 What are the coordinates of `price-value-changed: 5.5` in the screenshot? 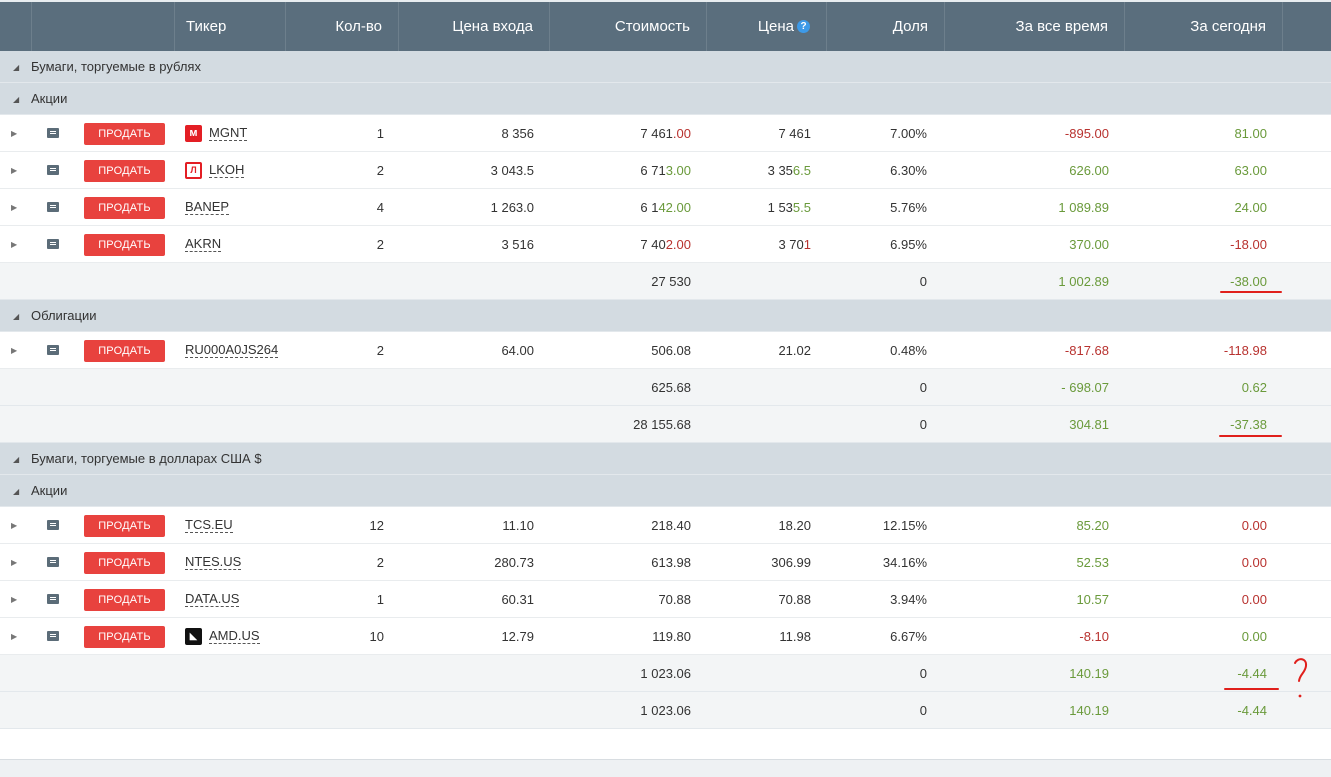 It's located at (801, 207).